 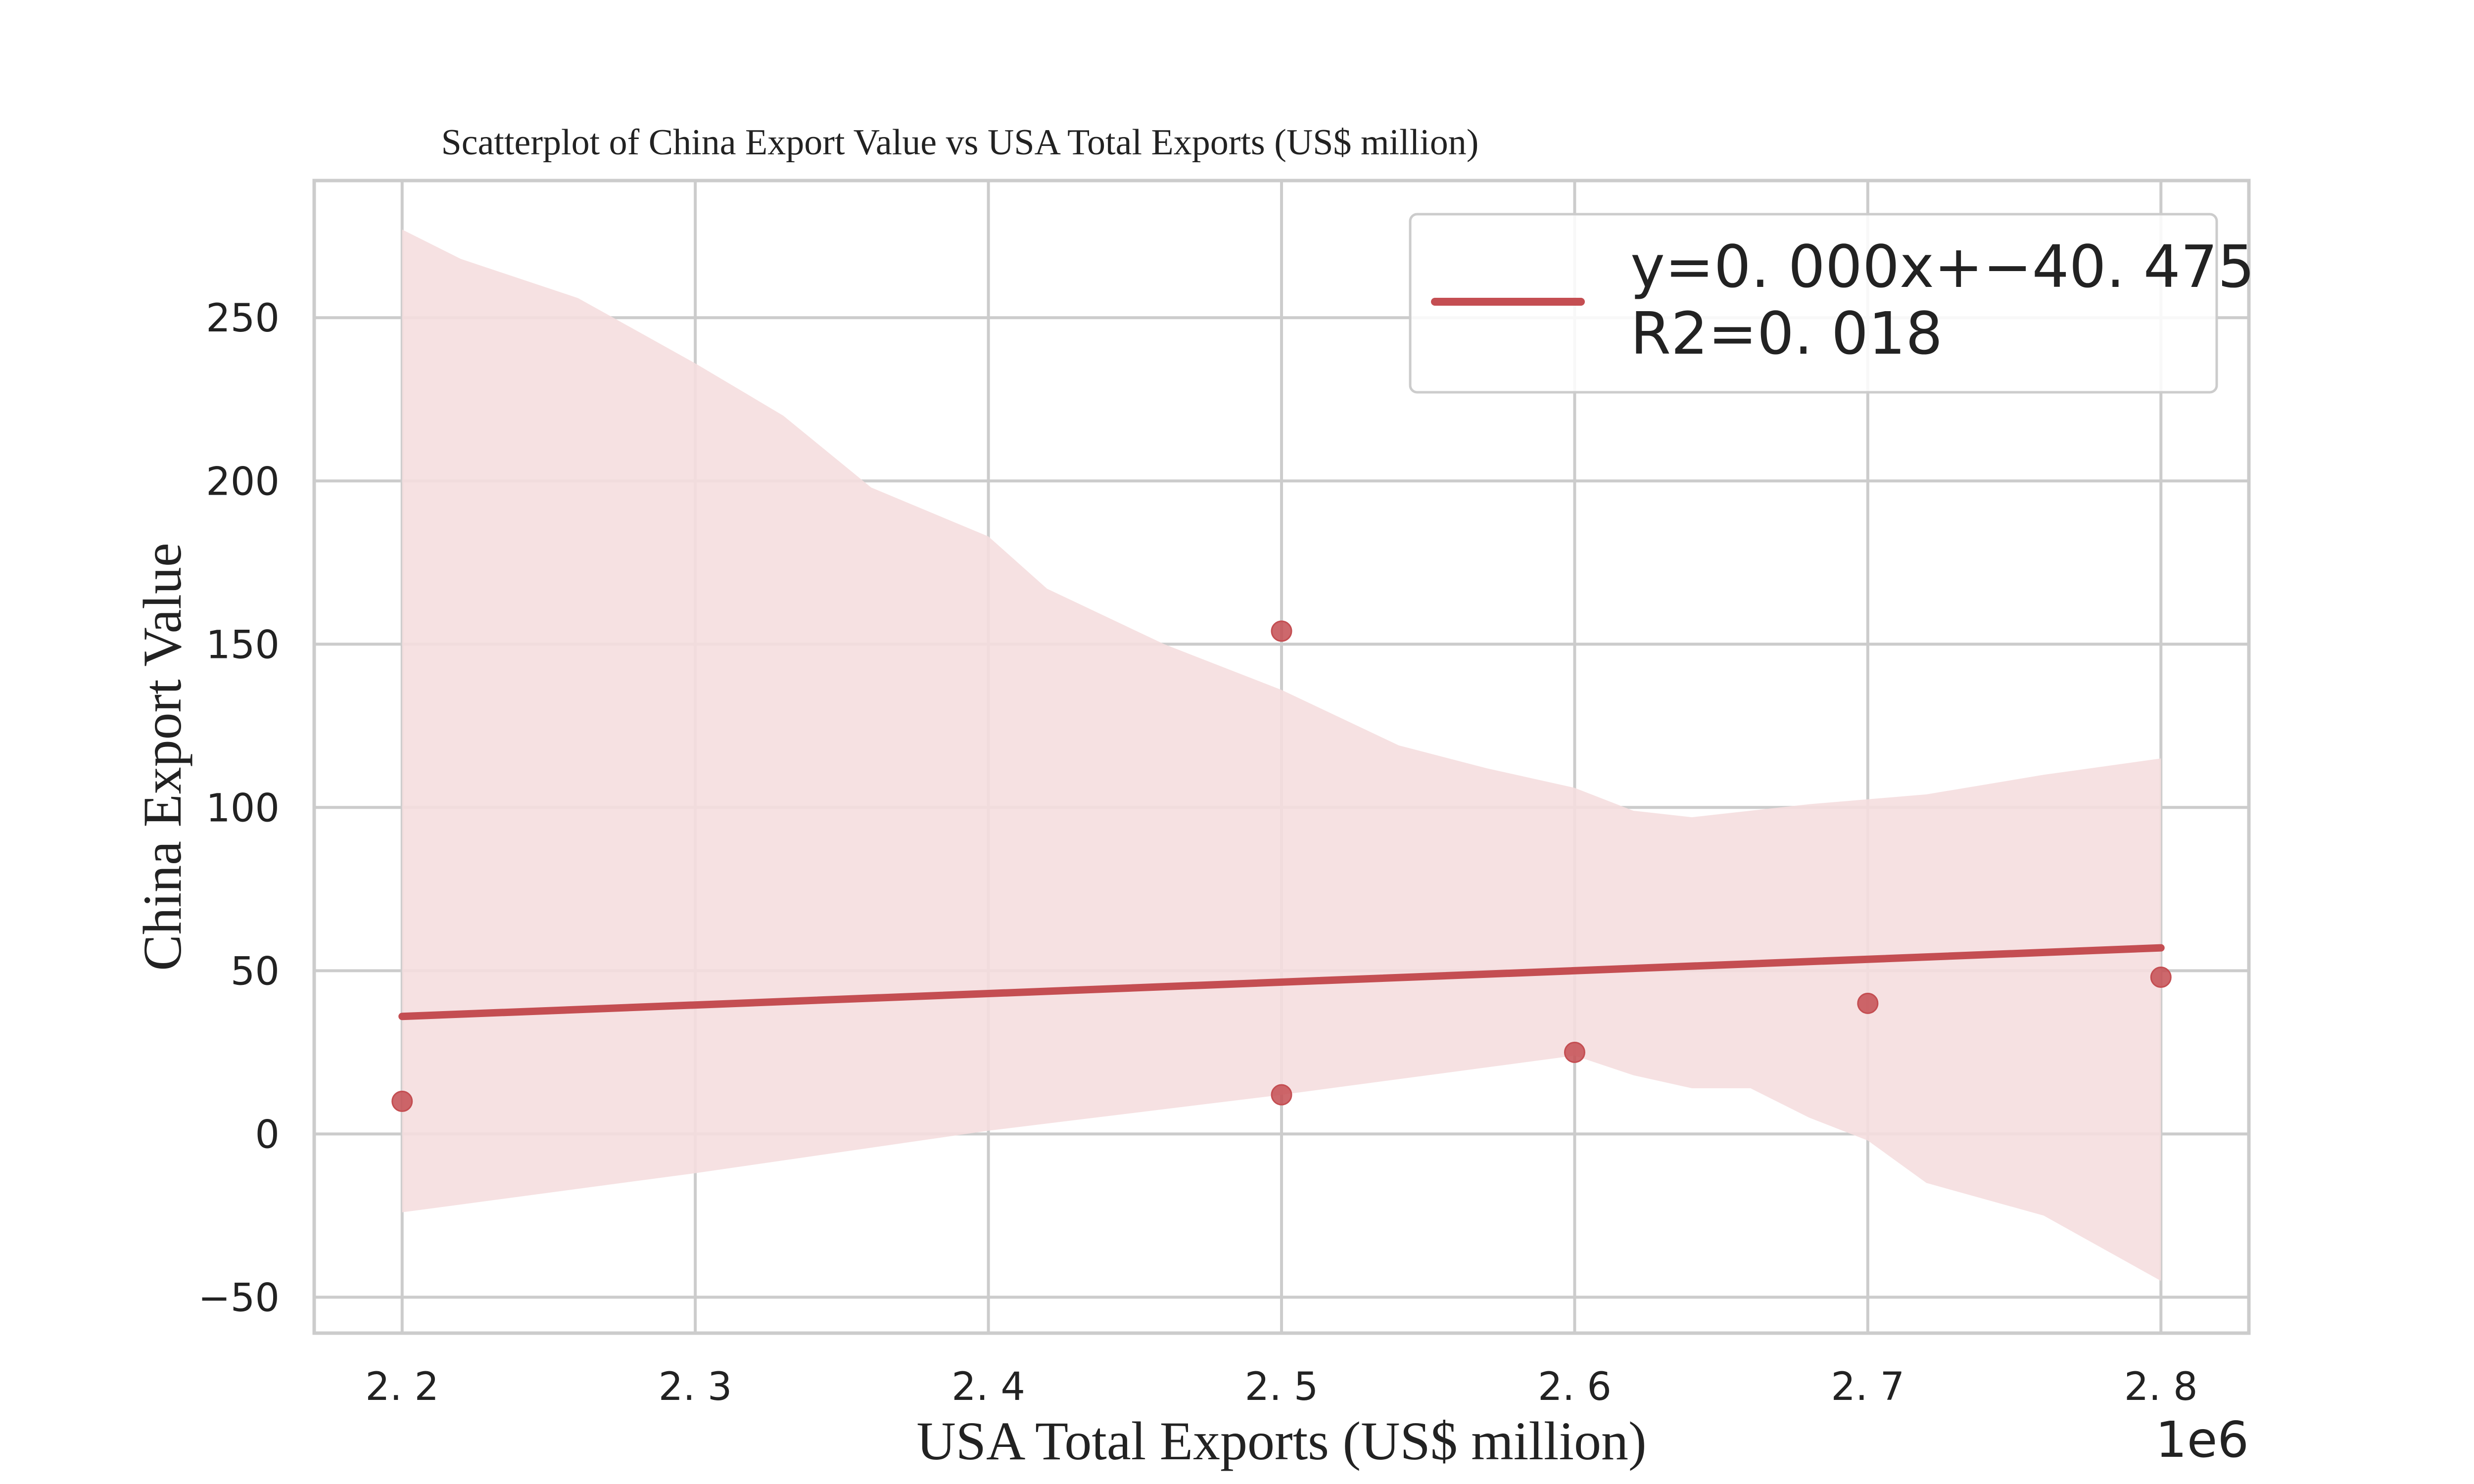 I want to click on y-tick-labels: −50 0 50 100 150 200 250, so click(x=239, y=808).